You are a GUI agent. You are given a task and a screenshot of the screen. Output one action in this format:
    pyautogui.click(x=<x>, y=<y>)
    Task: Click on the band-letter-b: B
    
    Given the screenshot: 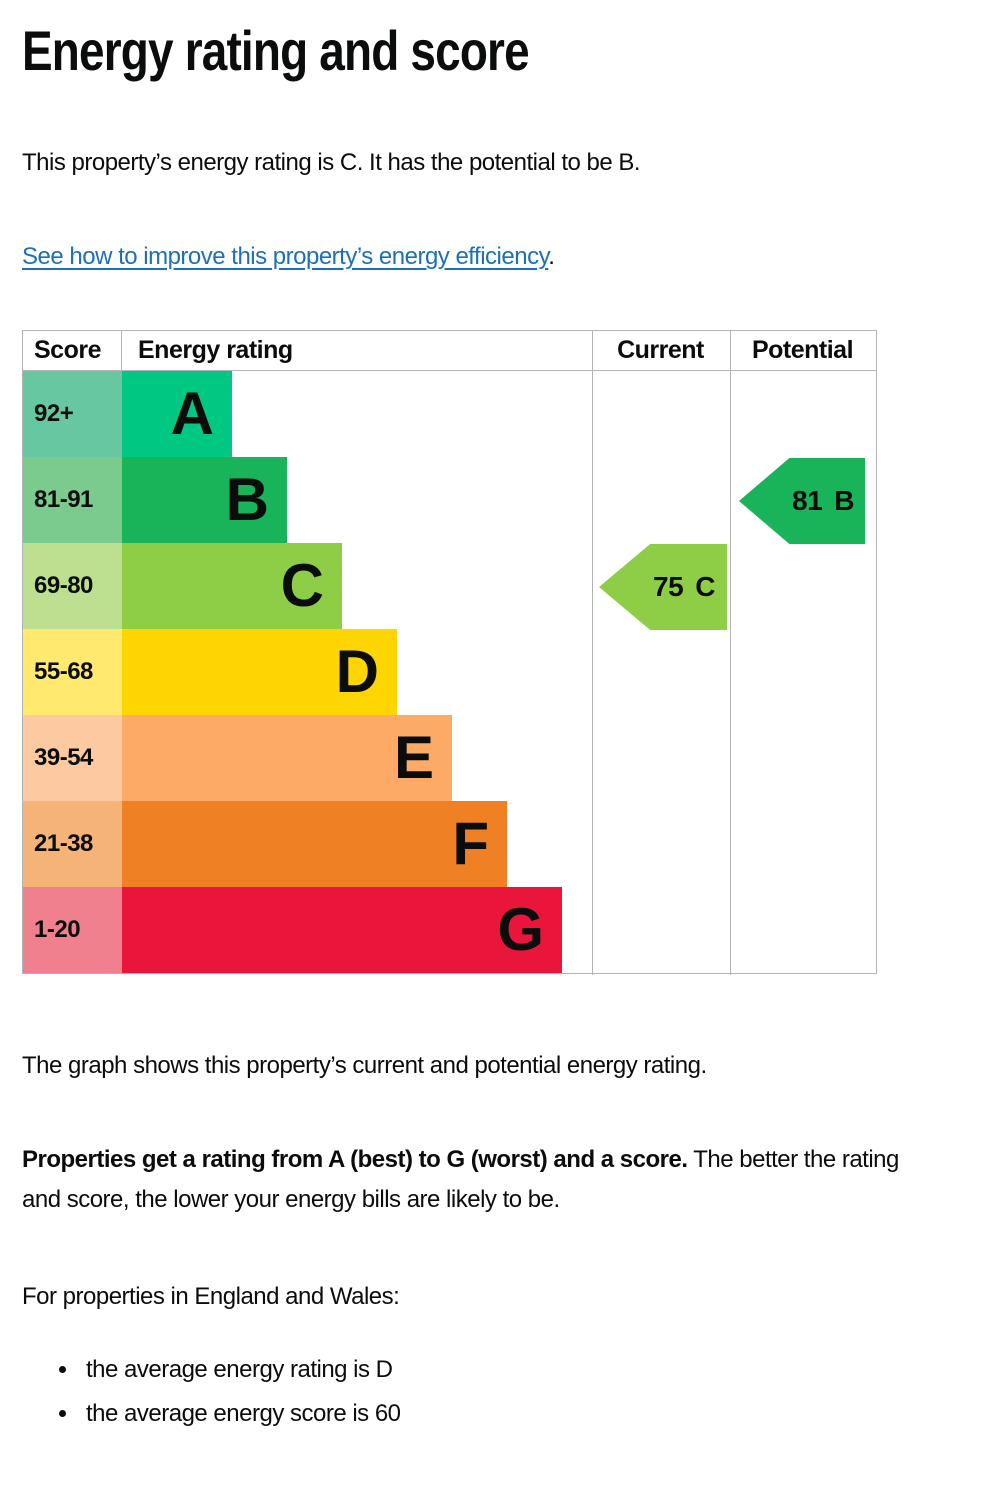 What is the action you would take?
    pyautogui.click(x=247, y=499)
    